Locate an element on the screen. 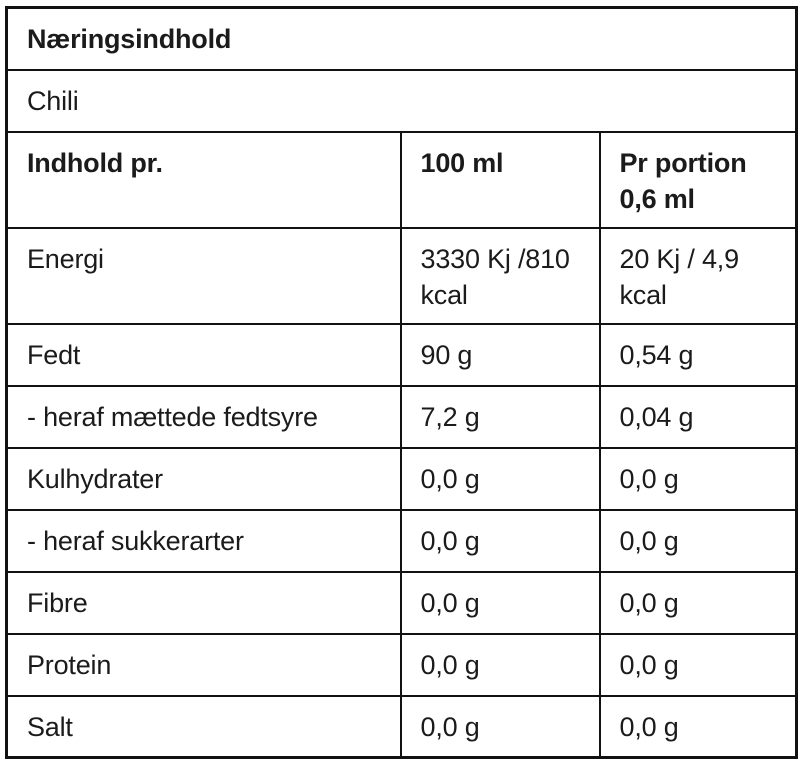  value-per-portion: 0,04 g is located at coordinates (698, 416).